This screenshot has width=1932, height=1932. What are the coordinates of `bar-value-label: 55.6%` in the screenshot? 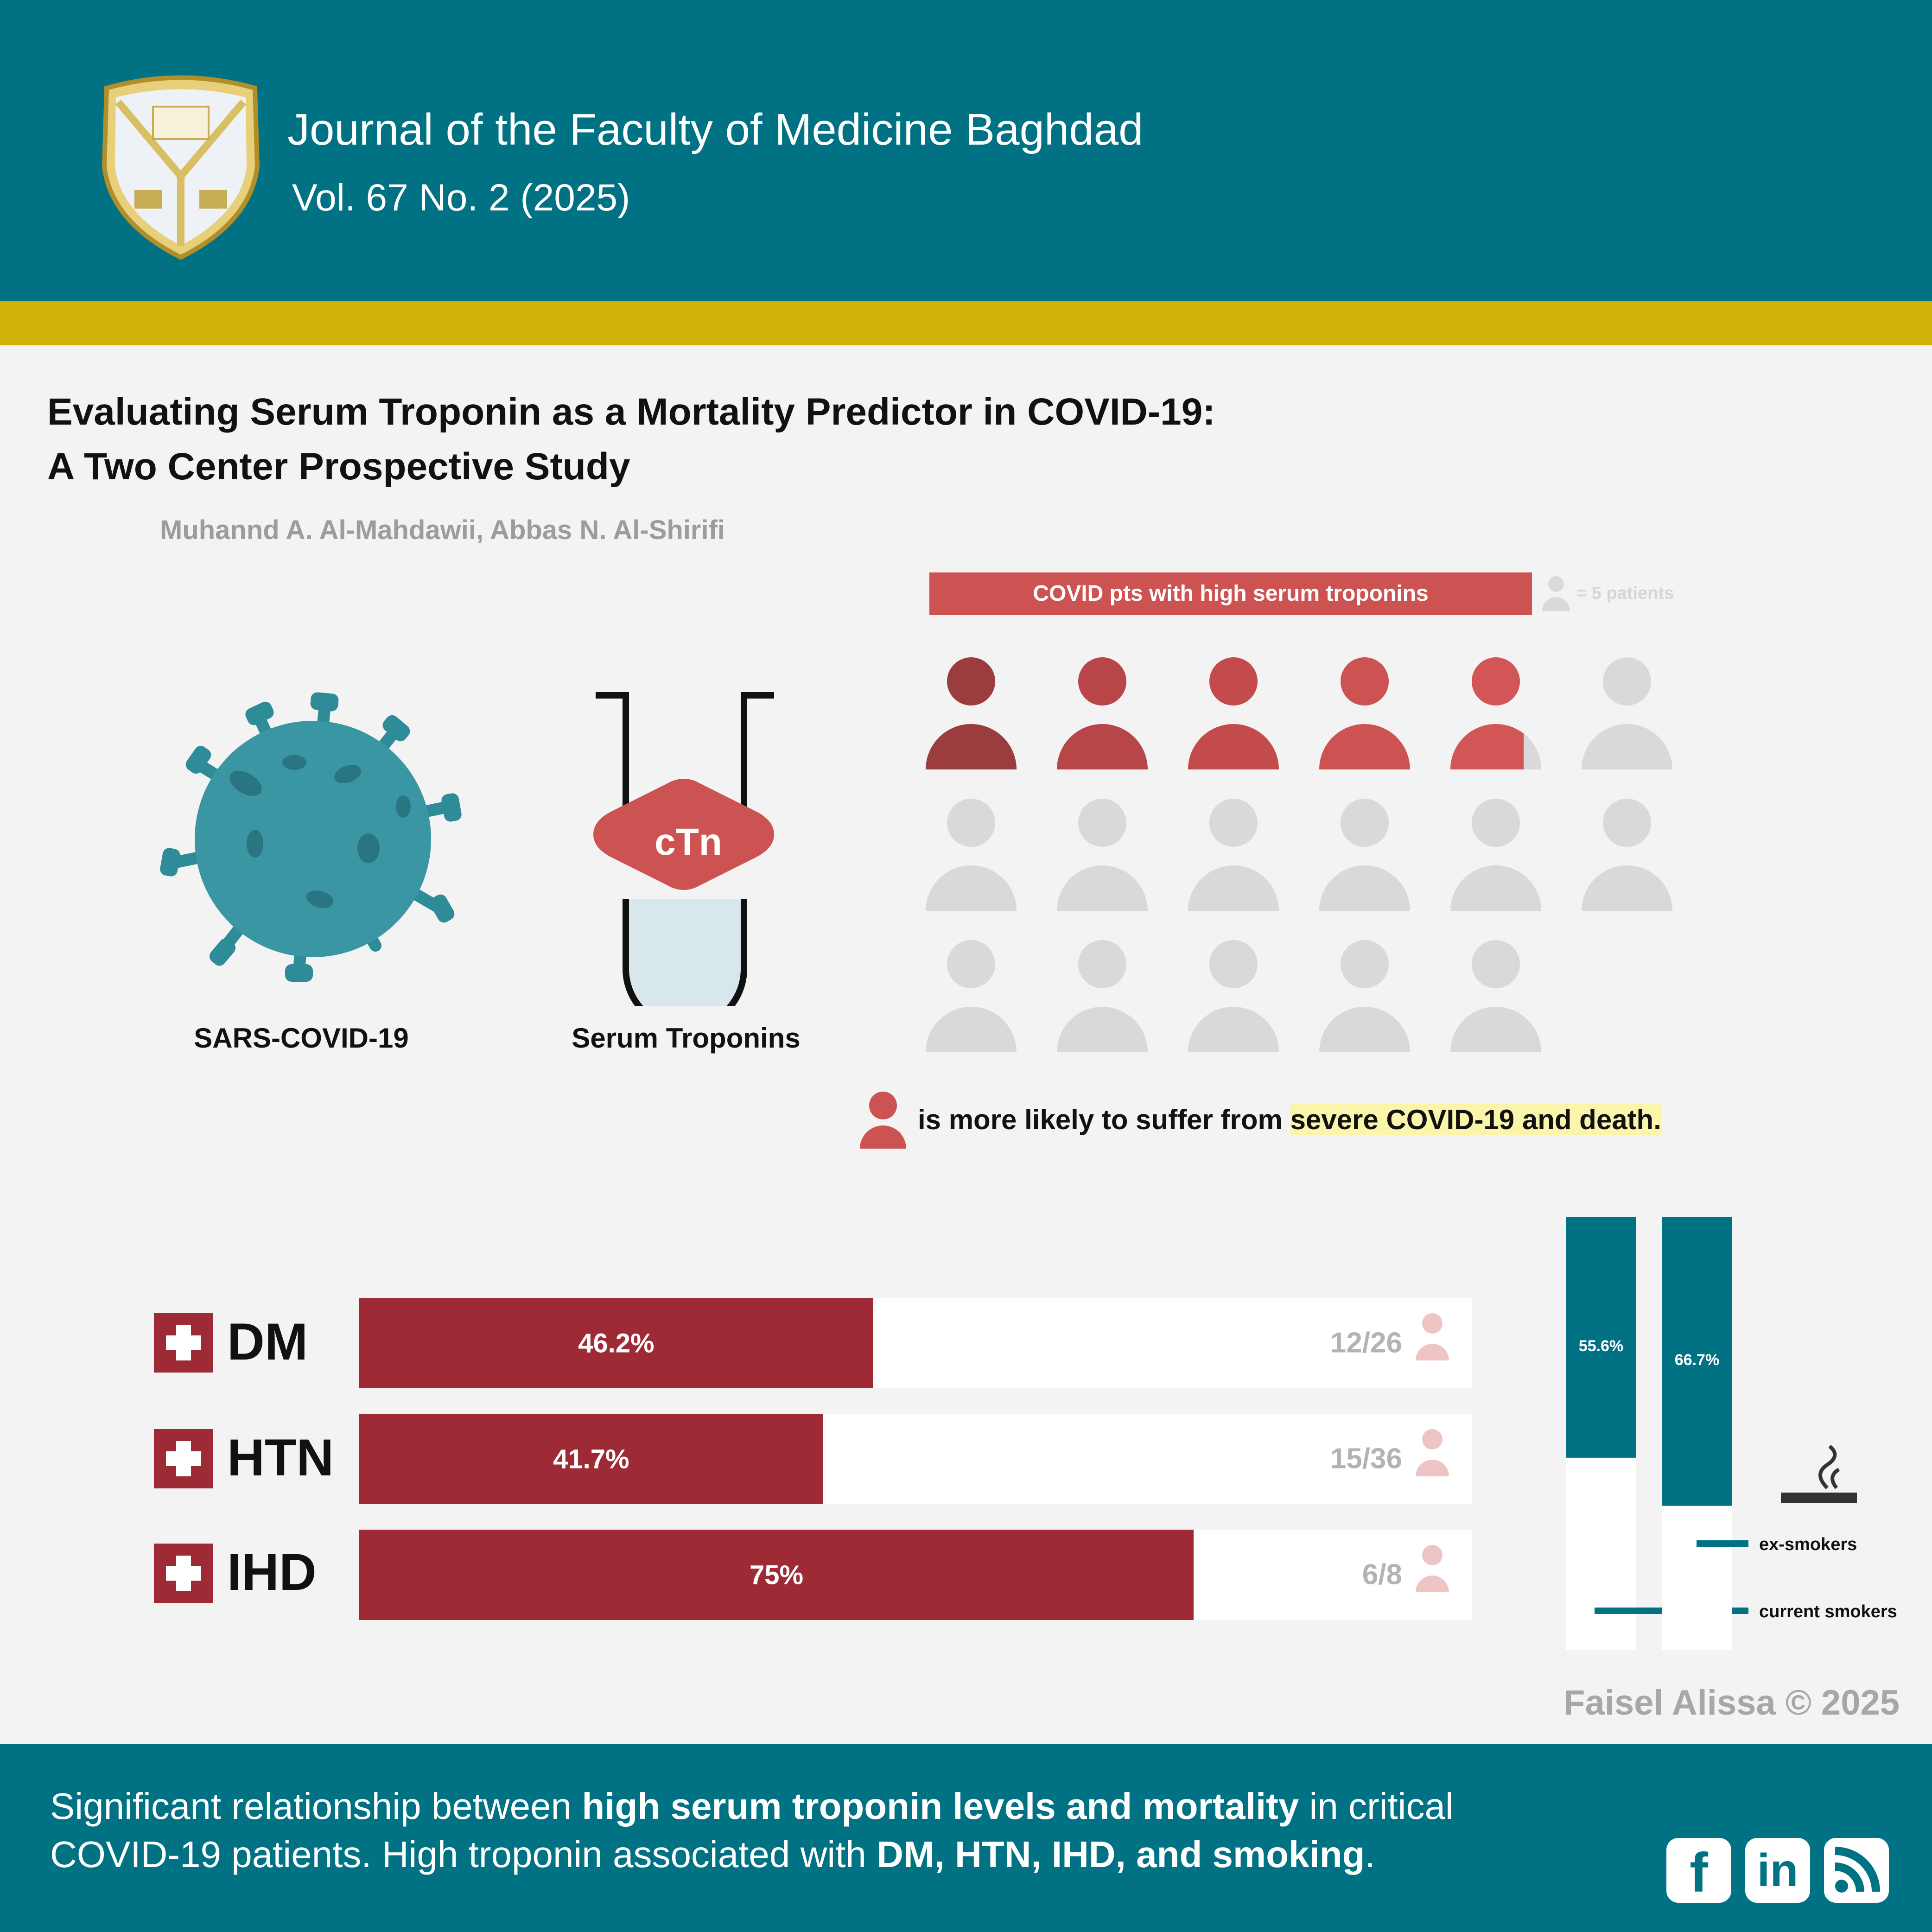 It's located at (1601, 1346).